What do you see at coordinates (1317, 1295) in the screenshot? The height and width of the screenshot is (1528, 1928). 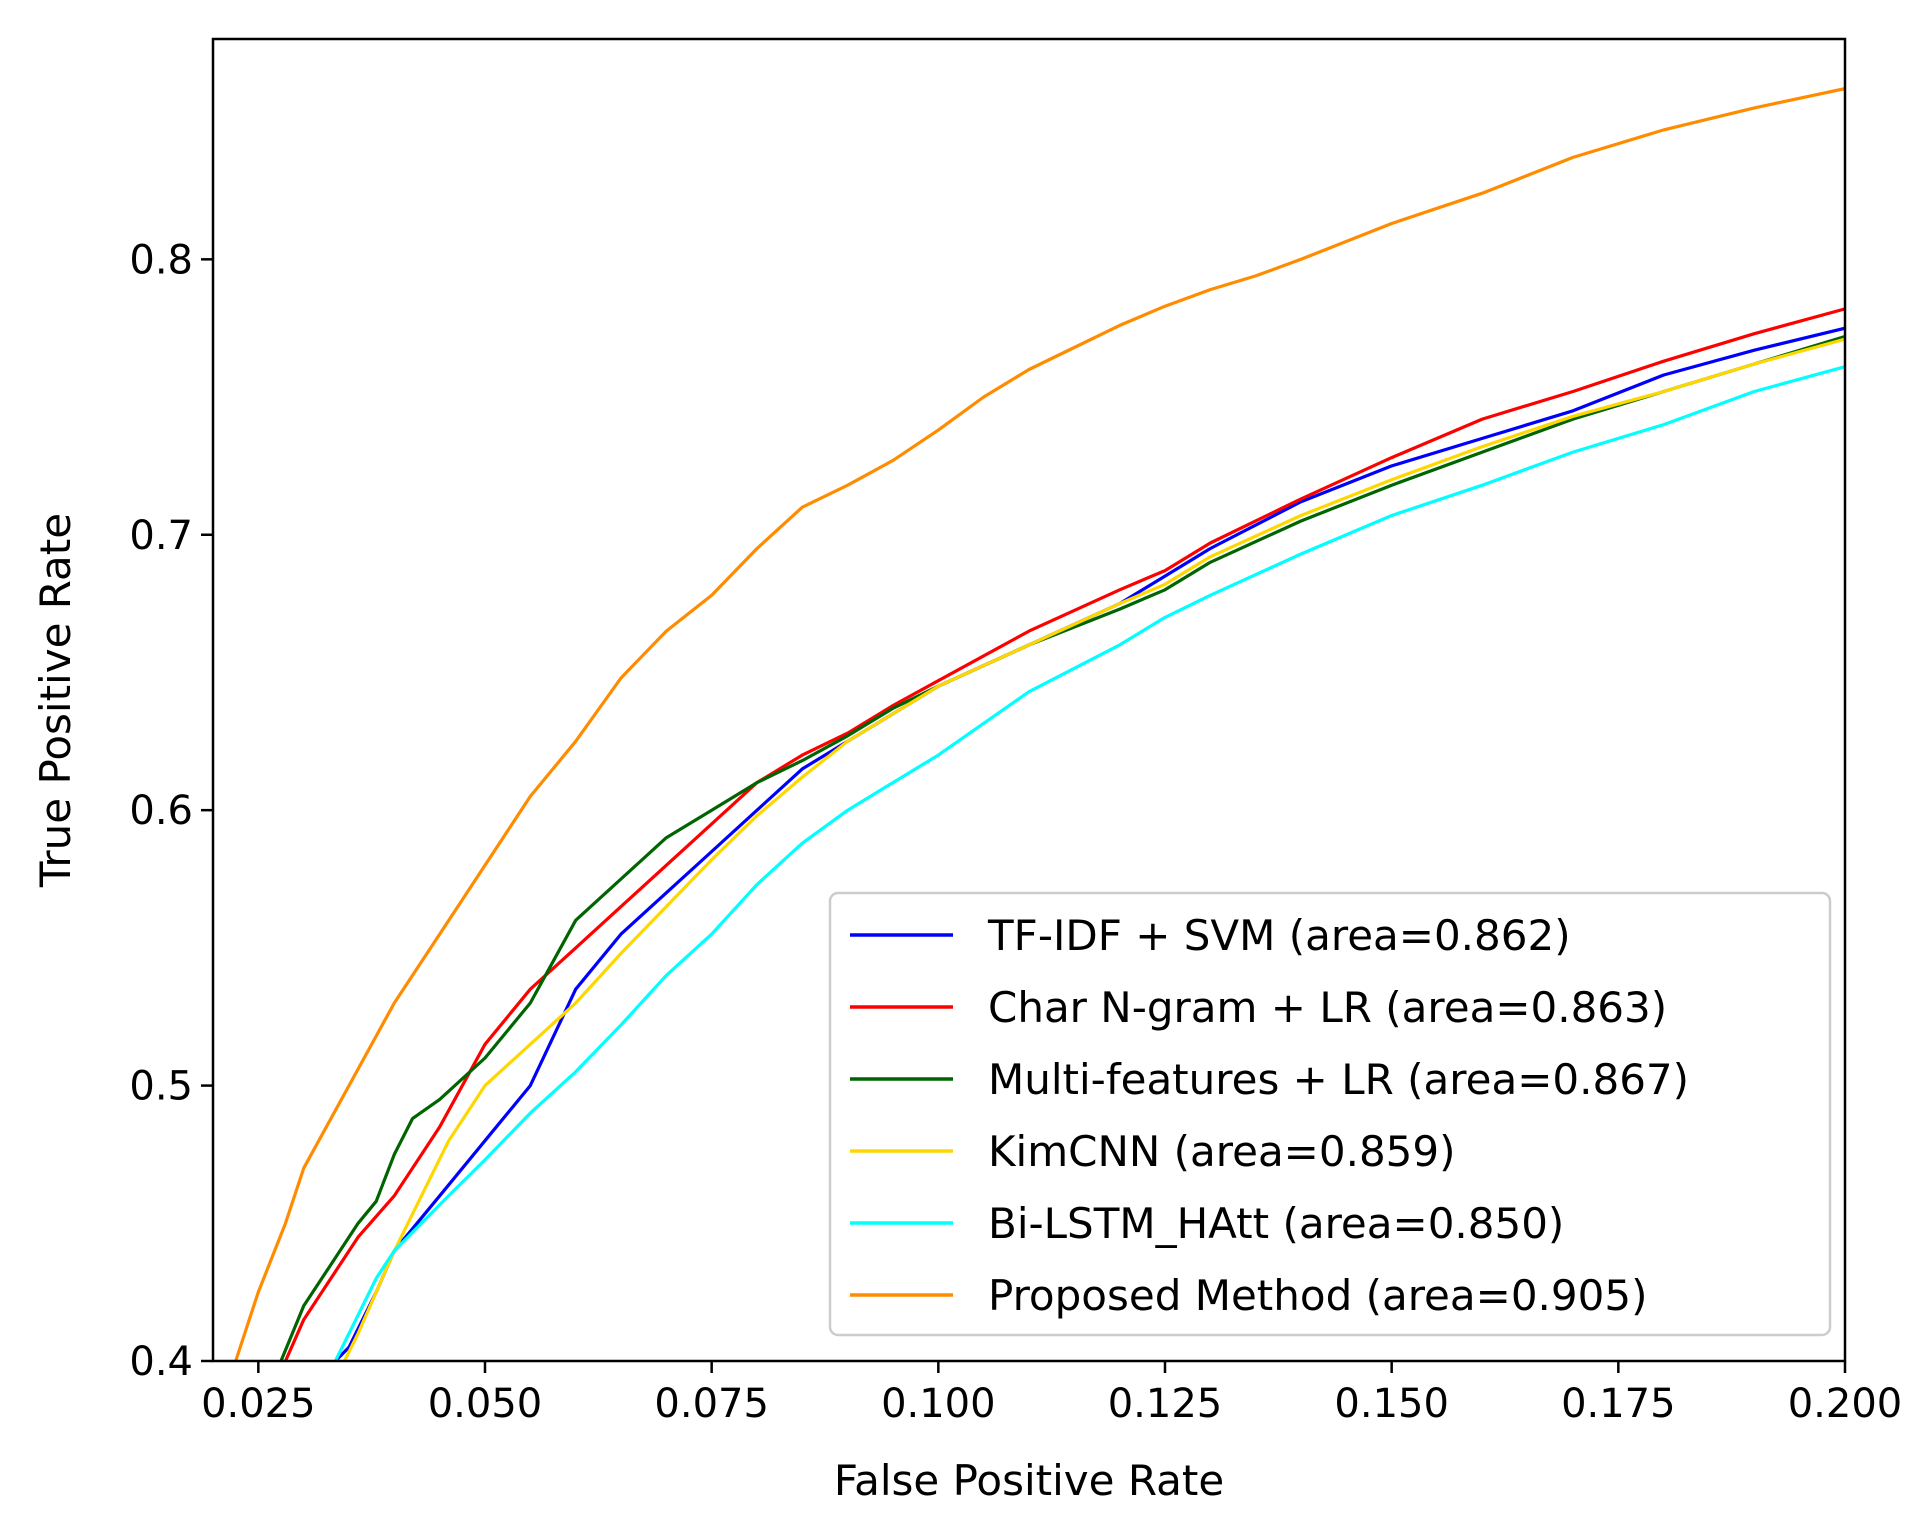 I see `legend-label-proposed-method: Proposed Method (area=0.905)` at bounding box center [1317, 1295].